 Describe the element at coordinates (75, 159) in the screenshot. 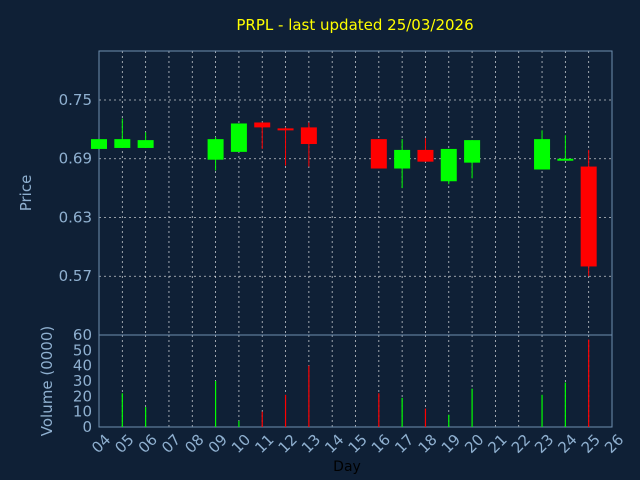

I see `price-tick-label: 0.69` at that location.